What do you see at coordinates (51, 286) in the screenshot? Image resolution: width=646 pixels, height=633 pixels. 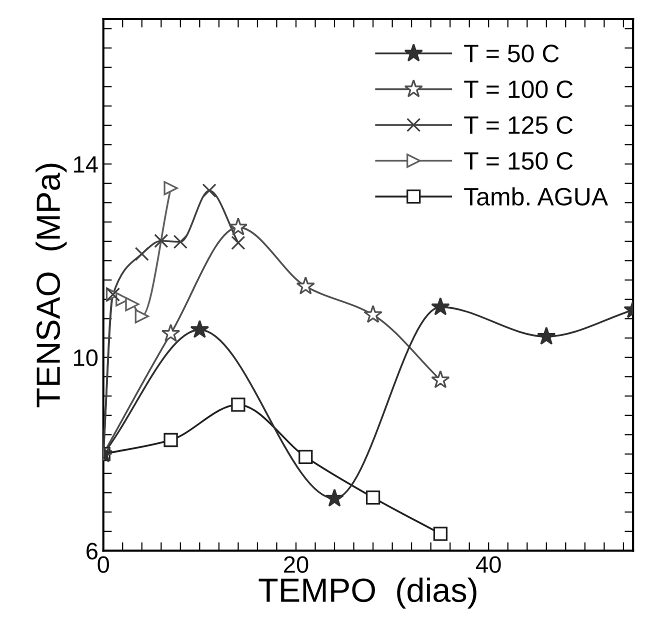 I see `y-axis-title: TENSAO (MPa)` at bounding box center [51, 286].